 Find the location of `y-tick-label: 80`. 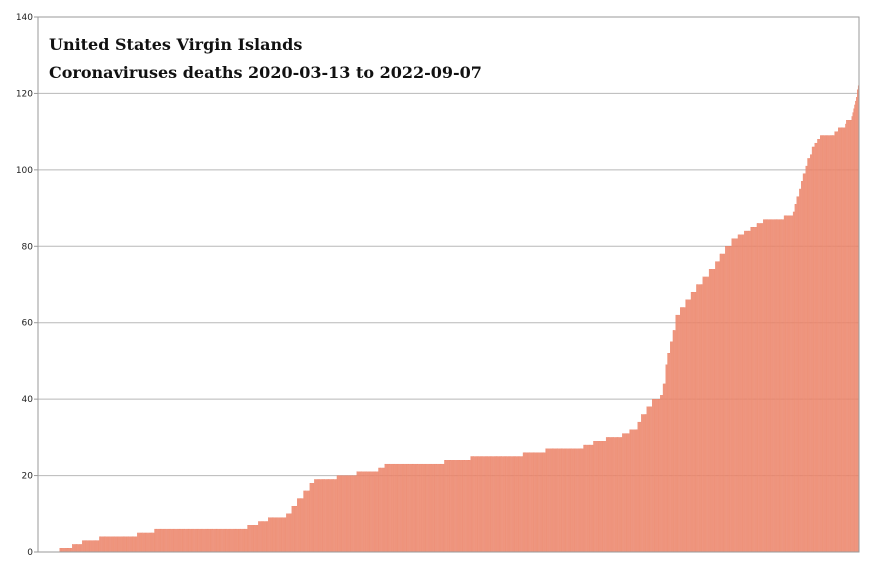

y-tick-label: 80 is located at coordinates (28, 247).